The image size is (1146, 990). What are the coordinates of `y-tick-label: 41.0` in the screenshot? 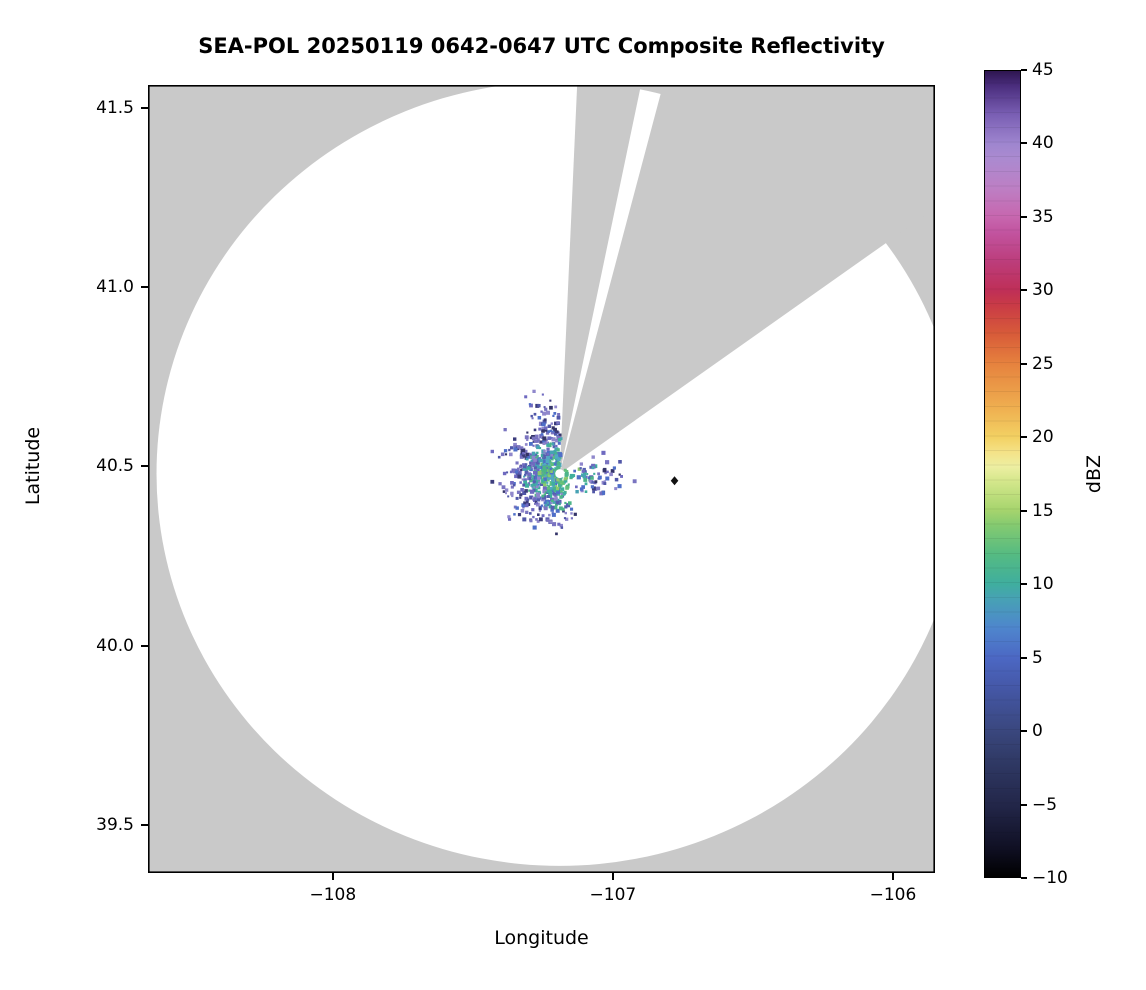 It's located at (115, 287).